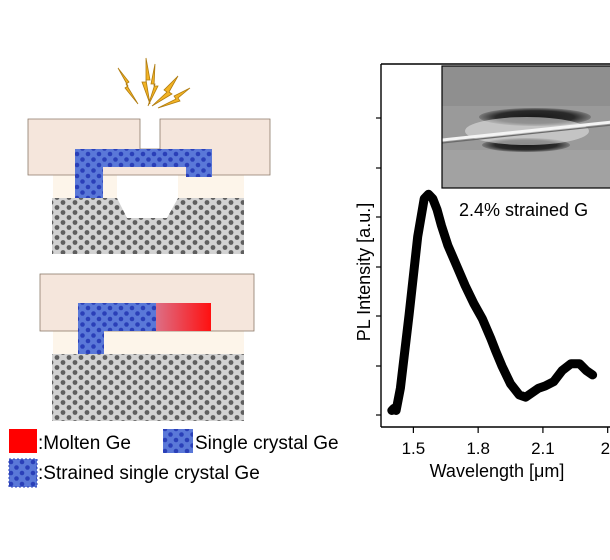 This screenshot has height=560, width=610. Describe the element at coordinates (478, 448) in the screenshot. I see `x-tick-label: 1.8` at that location.